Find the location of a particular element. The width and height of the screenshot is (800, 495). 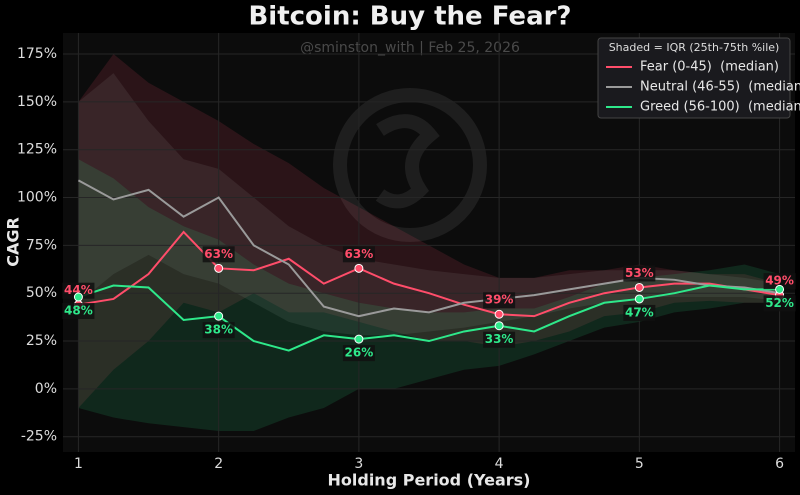

watermark is located at coordinates (410, 165).